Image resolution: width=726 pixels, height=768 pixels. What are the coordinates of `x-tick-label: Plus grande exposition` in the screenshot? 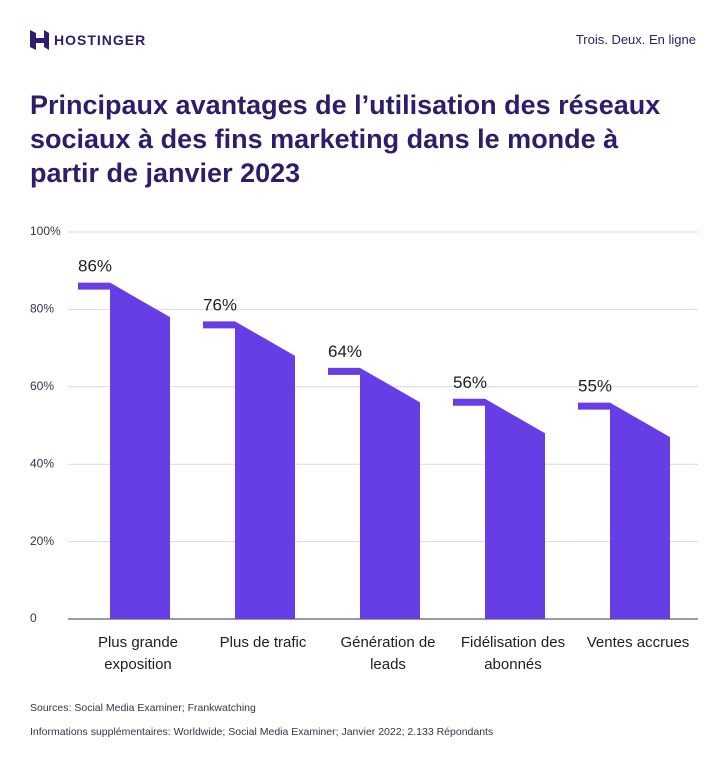 It's located at (138, 653).